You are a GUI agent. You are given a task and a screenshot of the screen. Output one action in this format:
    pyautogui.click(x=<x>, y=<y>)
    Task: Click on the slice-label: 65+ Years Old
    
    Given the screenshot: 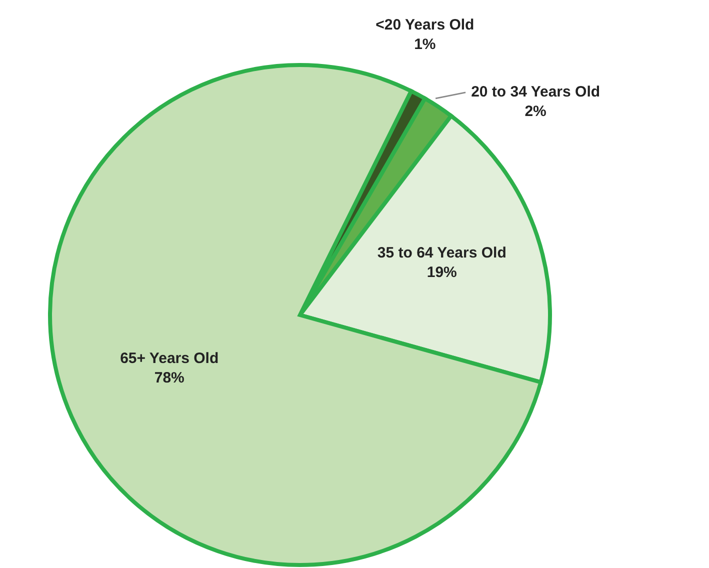 What is the action you would take?
    pyautogui.click(x=169, y=358)
    